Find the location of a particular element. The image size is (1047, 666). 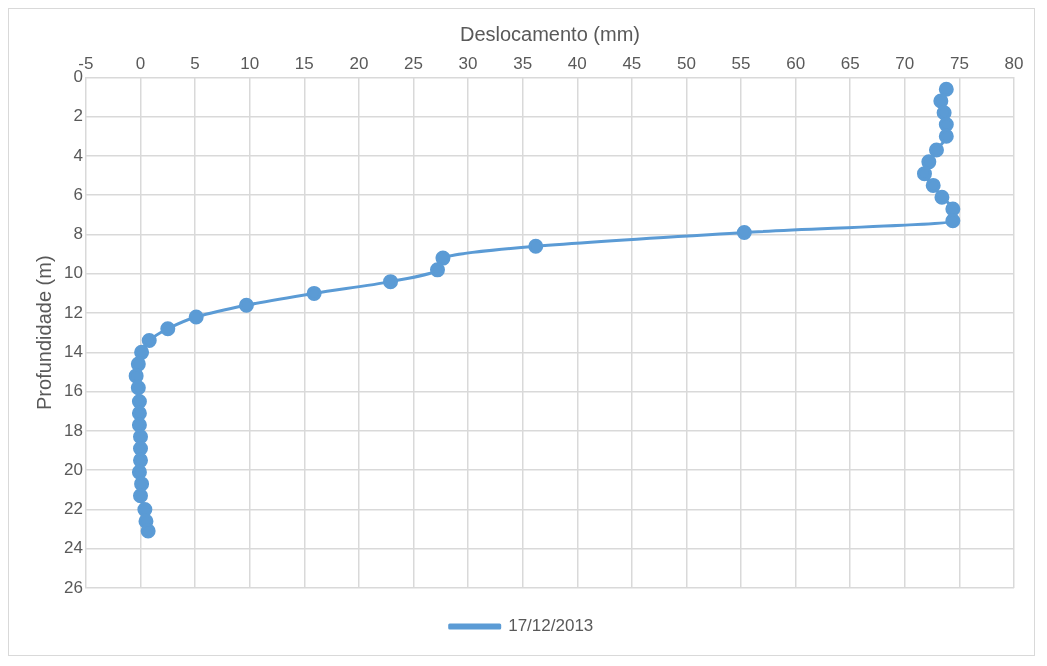

legend-label: 17/12/2013 is located at coordinates (551, 626).